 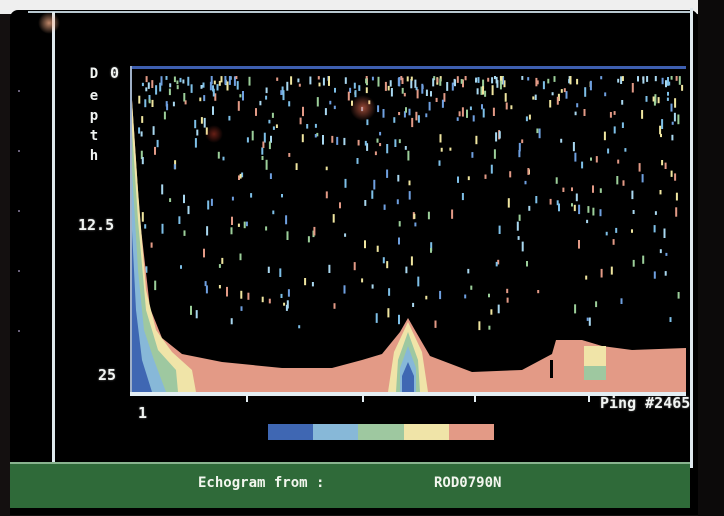 I want to click on ping-axis-tick, so click(x=589, y=397).